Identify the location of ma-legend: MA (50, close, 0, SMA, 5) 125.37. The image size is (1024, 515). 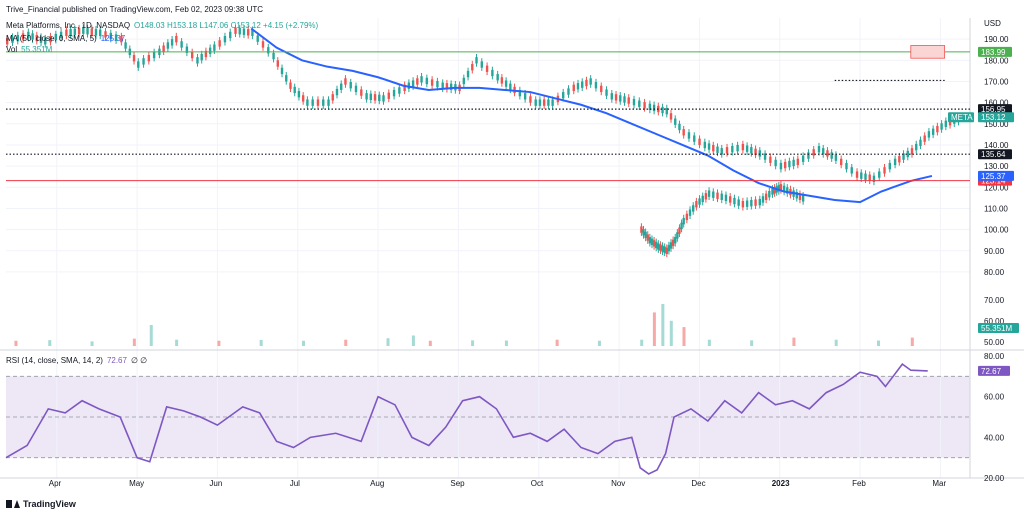
(66, 38).